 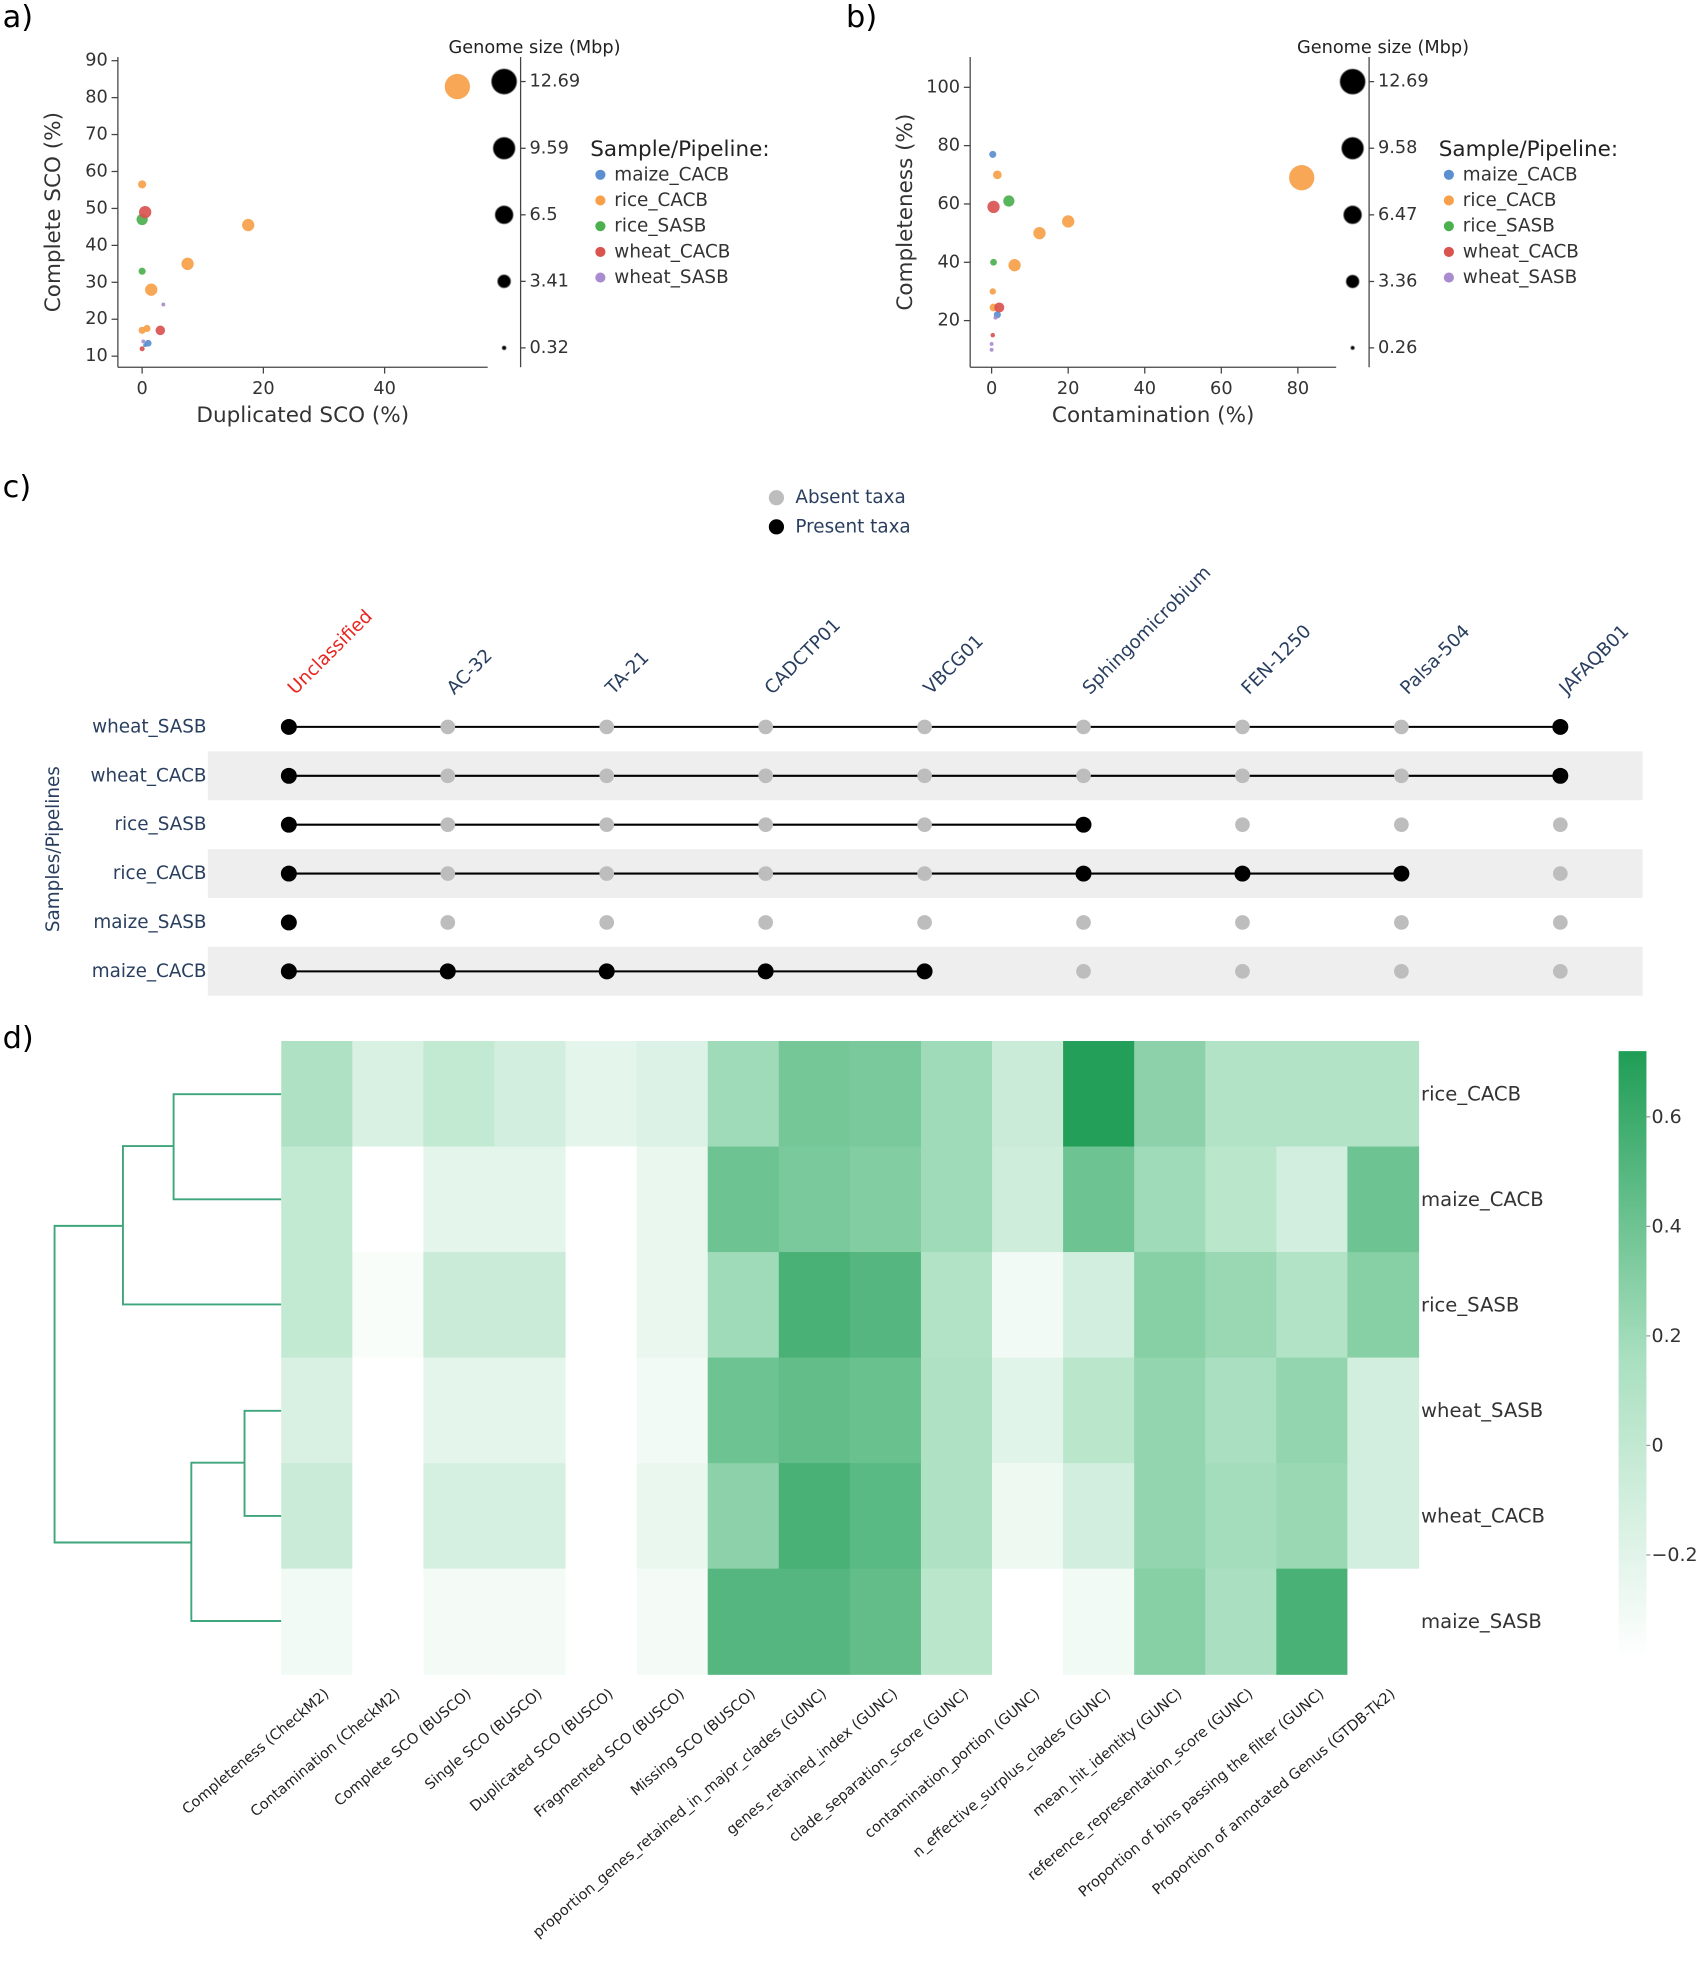 What do you see at coordinates (470, 672) in the screenshot?
I see `column-label: AC-32` at bounding box center [470, 672].